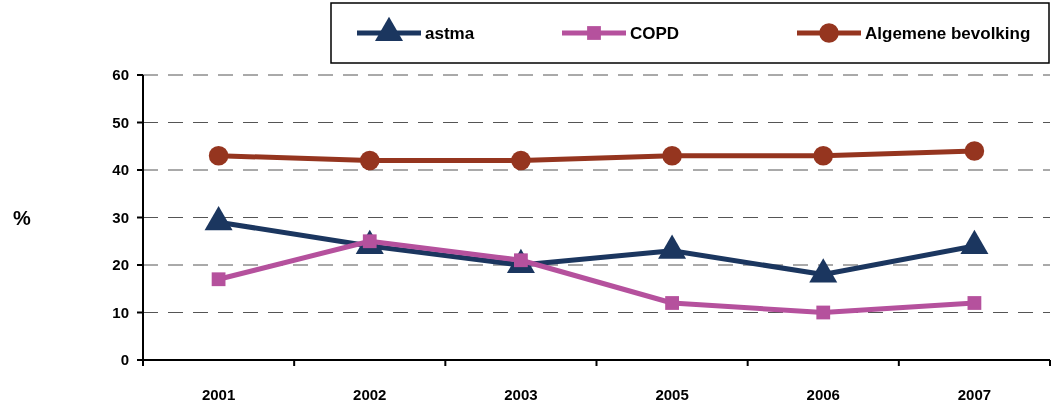  Describe the element at coordinates (974, 394) in the screenshot. I see `x-tick-label: 2007` at that location.